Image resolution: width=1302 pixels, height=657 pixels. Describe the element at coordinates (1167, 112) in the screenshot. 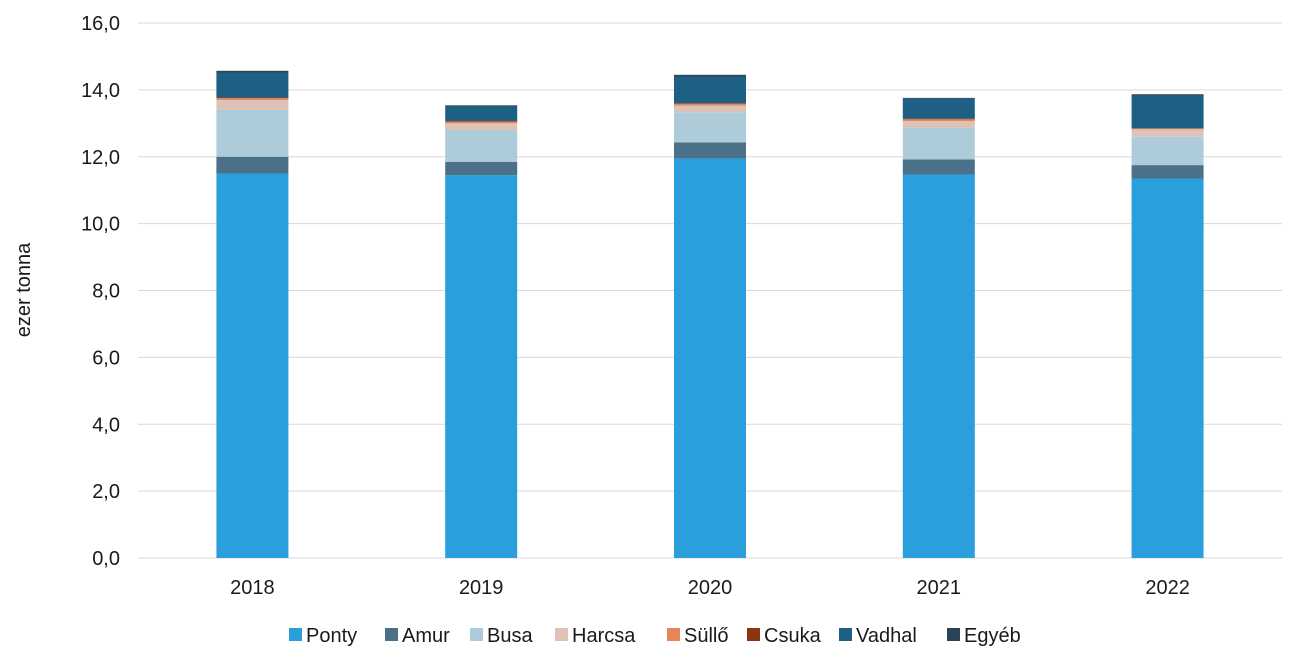

I see `bar-segment-vadhal-2022` at that location.